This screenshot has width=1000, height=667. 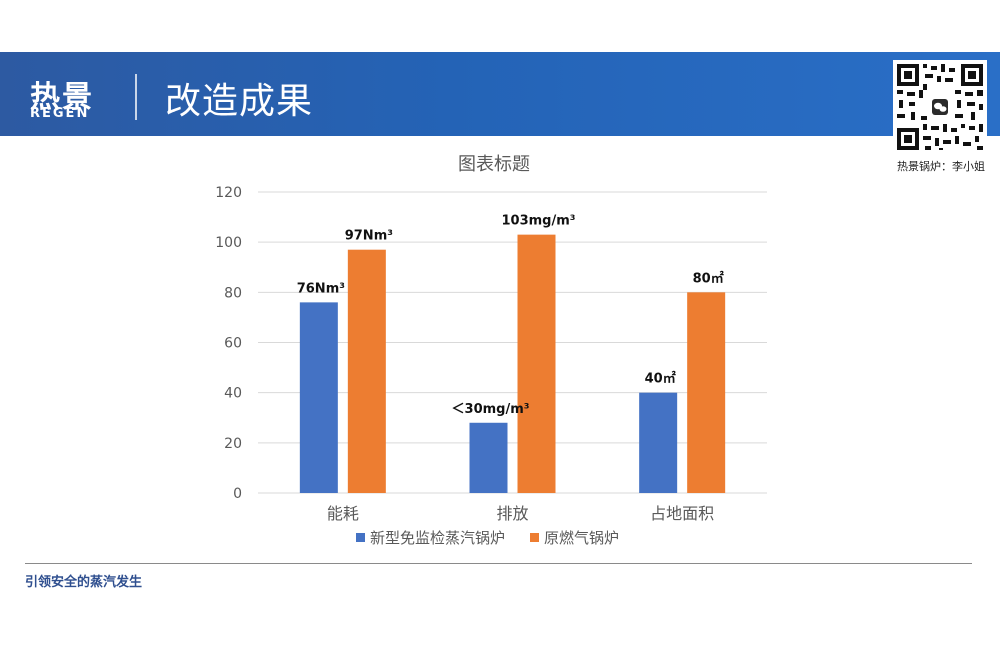 What do you see at coordinates (708, 278) in the screenshot?
I see `bar-data-label: 80㎡` at bounding box center [708, 278].